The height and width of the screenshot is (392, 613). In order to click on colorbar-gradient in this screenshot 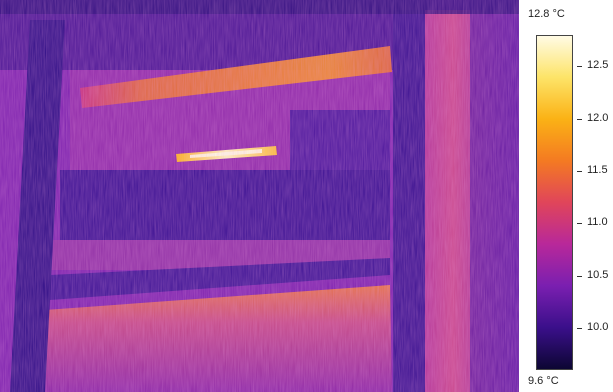, I will do `click(554, 202)`.